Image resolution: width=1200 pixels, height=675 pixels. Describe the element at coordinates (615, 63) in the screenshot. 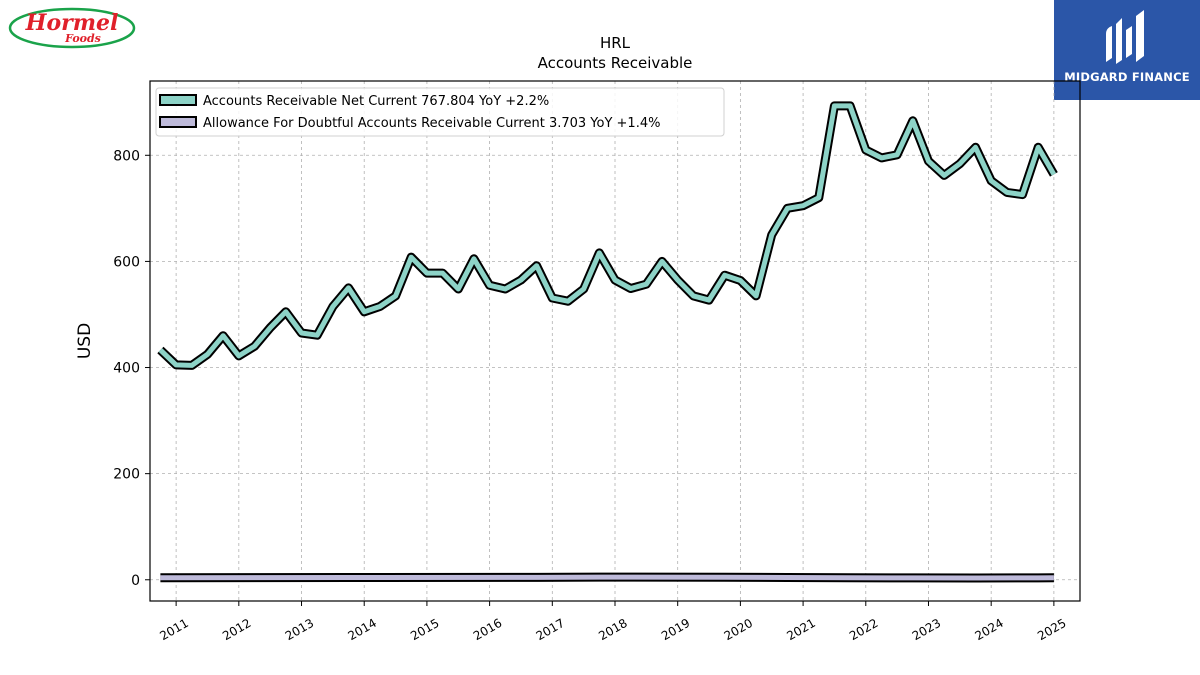

I see `chart-subtitle: Accounts Receivable` at that location.